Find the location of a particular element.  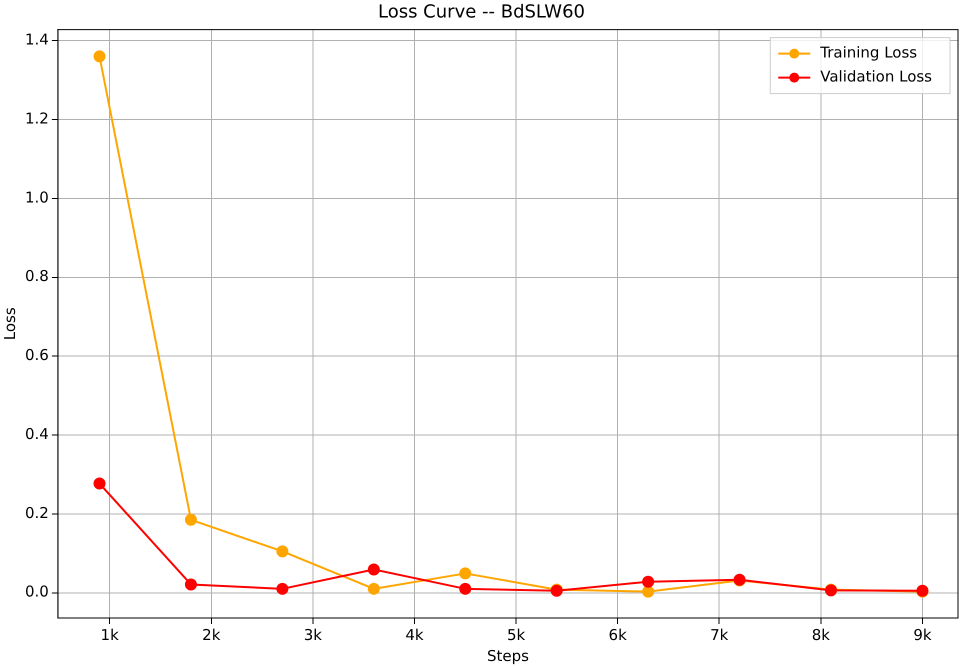

x-axis-title: Steps is located at coordinates (508, 655).